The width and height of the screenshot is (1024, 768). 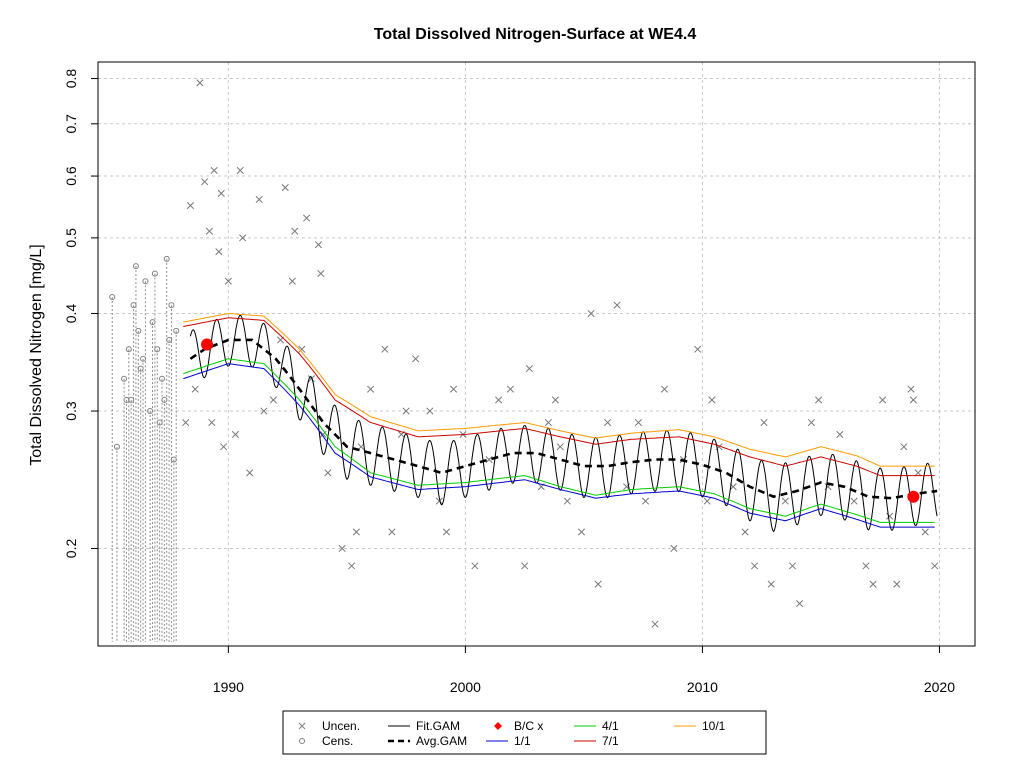 I want to click on bc-point, so click(x=913, y=496).